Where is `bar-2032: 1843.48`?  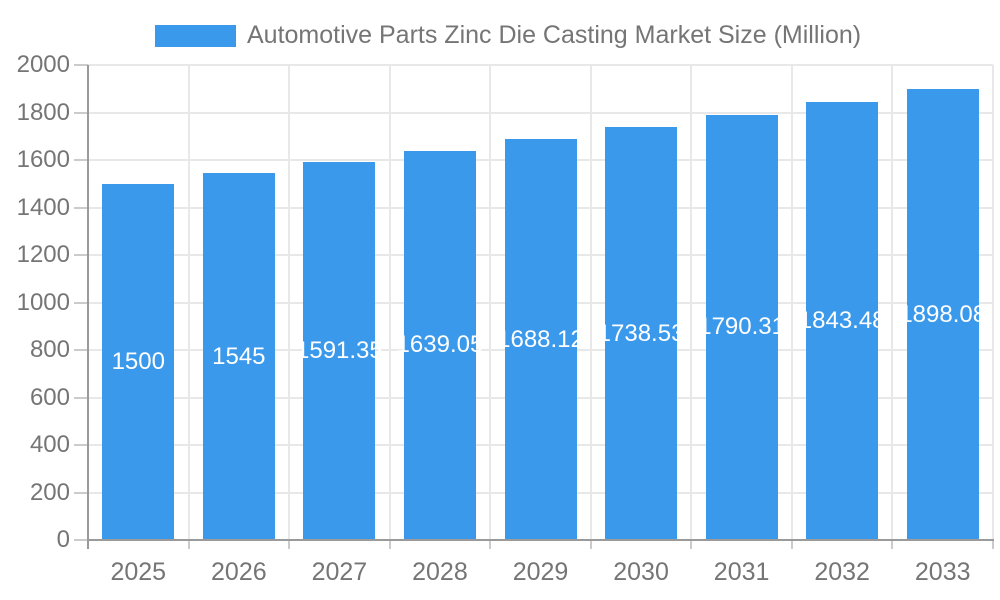
bar-2032: 1843.48 is located at coordinates (842, 321).